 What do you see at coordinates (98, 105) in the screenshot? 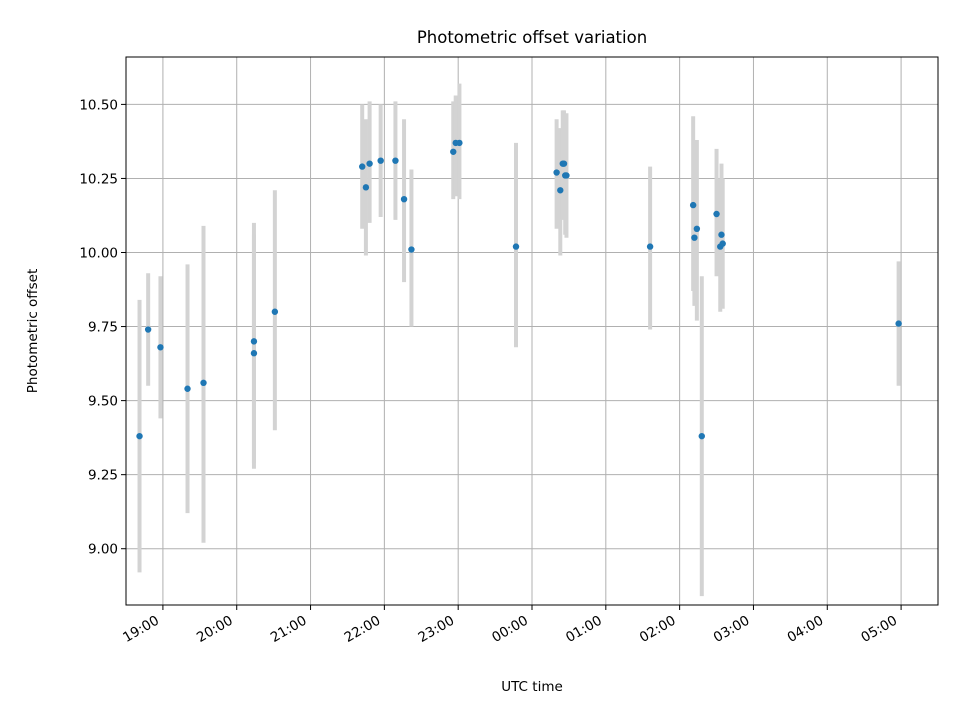
I see `y-tick-label: 10.50` at bounding box center [98, 105].